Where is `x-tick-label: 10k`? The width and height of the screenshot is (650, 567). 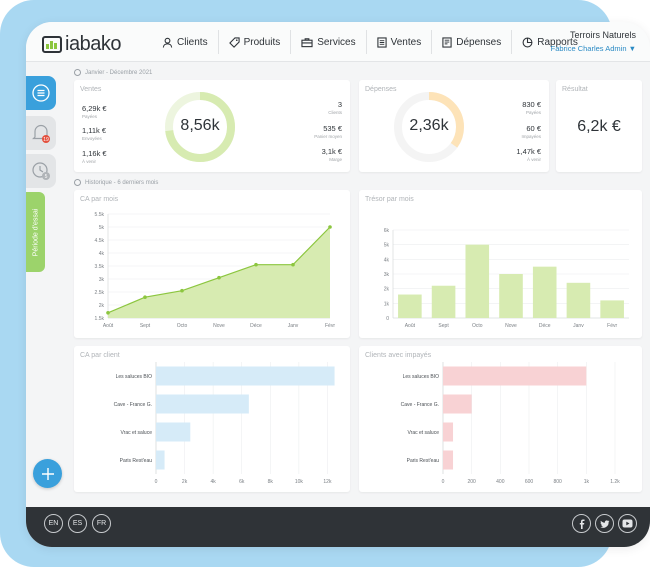 x-tick-label: 10k is located at coordinates (299, 482).